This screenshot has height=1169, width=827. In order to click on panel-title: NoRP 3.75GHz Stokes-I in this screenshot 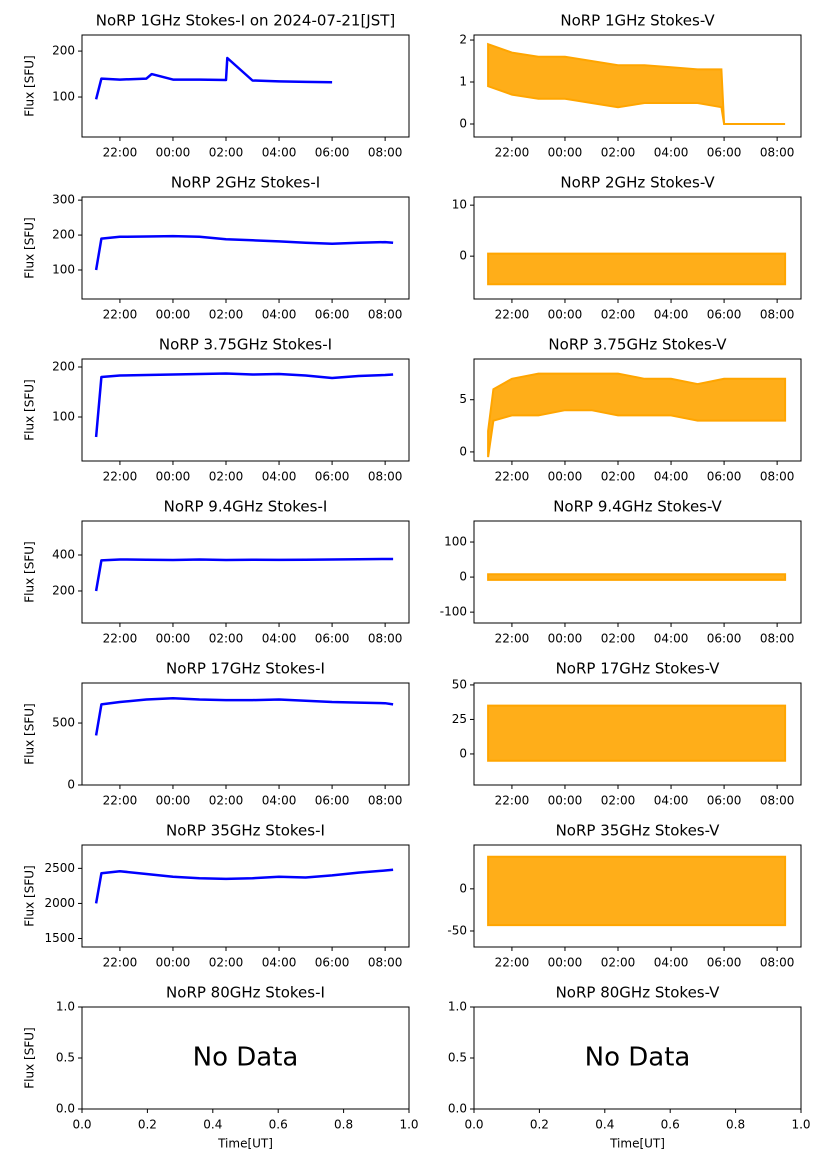, I will do `click(245, 345)`.